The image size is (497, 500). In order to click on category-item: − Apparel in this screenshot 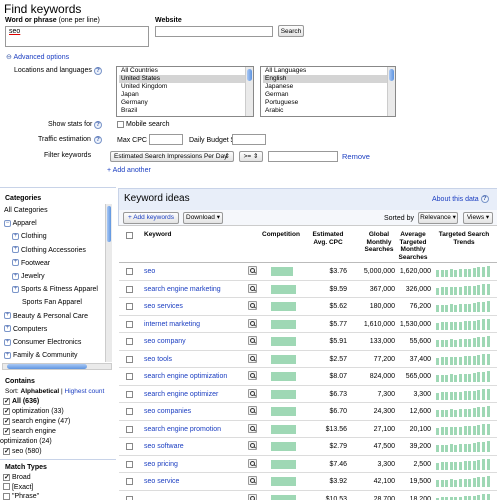, I will do `click(57, 223)`.